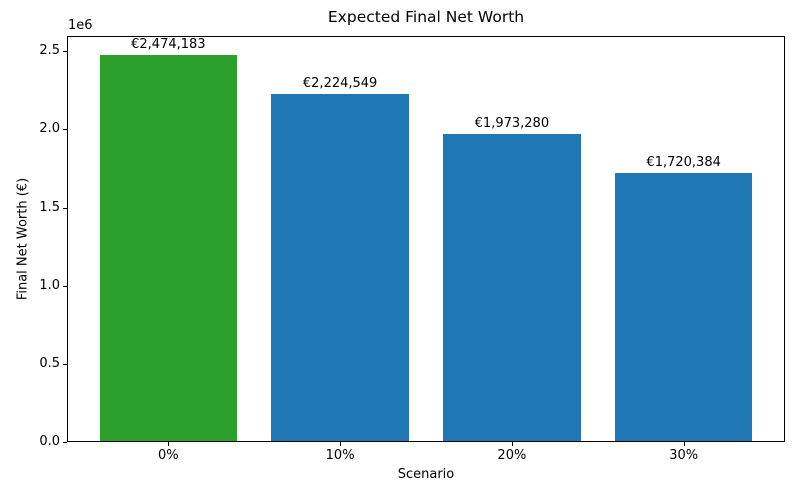 The height and width of the screenshot is (500, 800). I want to click on y-tick-label: 2.0, so click(49, 129).